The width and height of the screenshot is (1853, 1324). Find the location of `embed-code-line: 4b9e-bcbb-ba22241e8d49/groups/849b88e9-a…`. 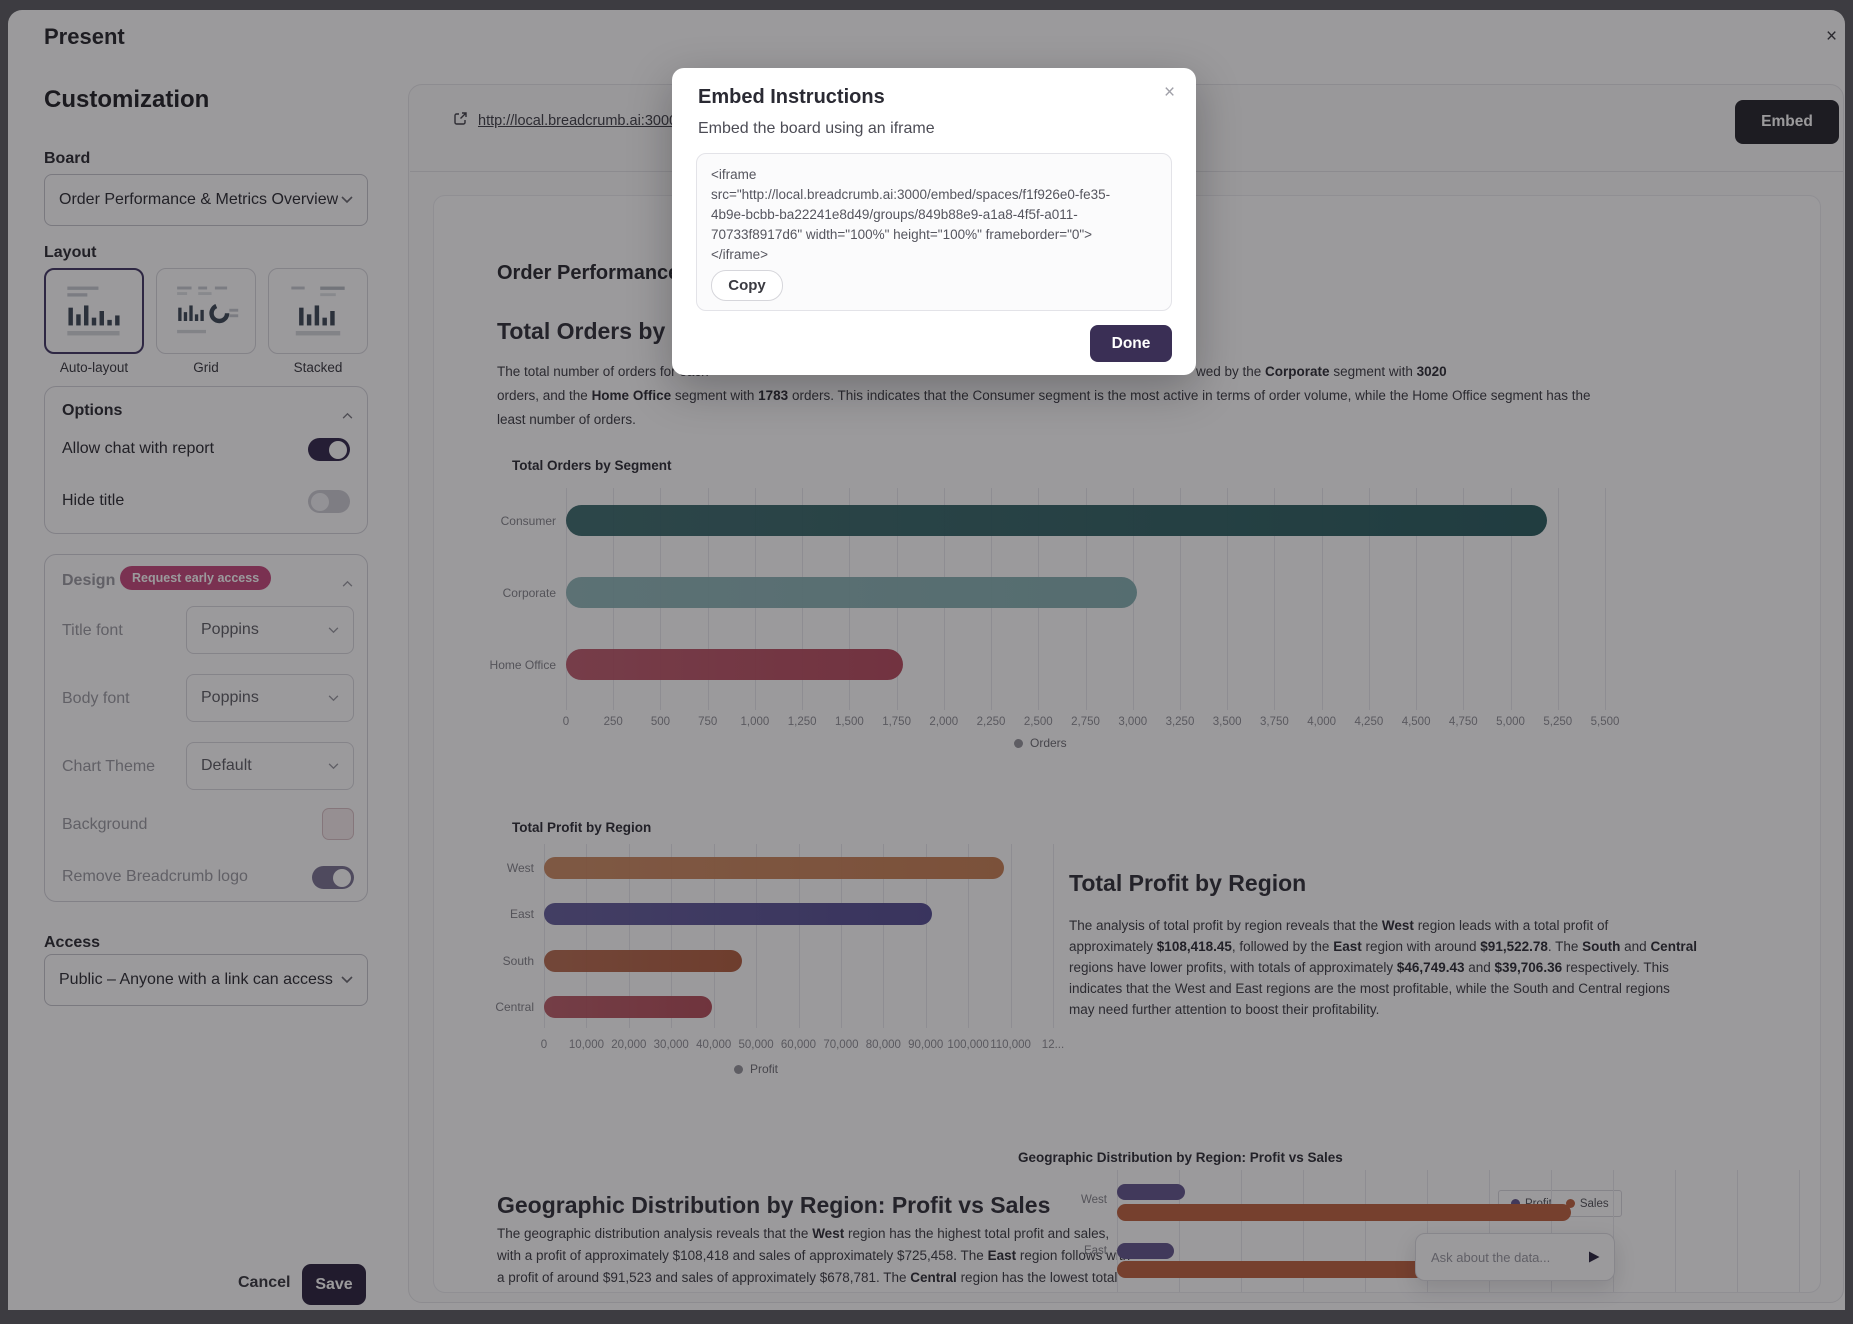

embed-code-line: 4b9e-bcbb-ba22241e8d49/groups/849b88e9-a… is located at coordinates (894, 214).